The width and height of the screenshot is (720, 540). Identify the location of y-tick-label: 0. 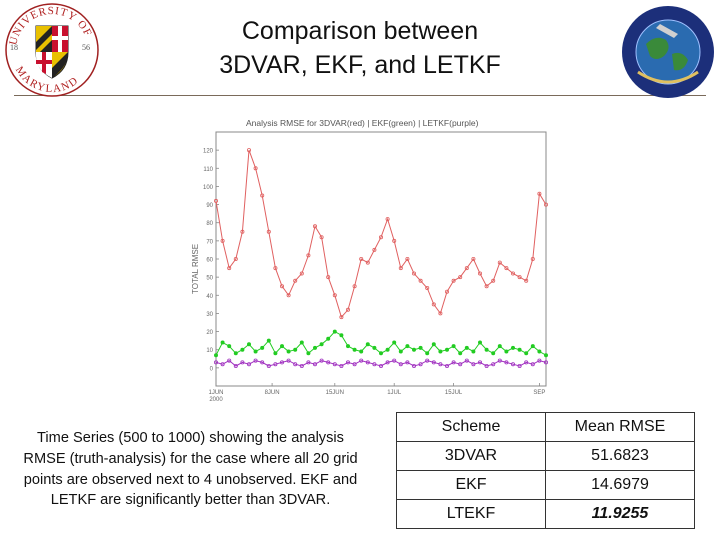
(212, 369).